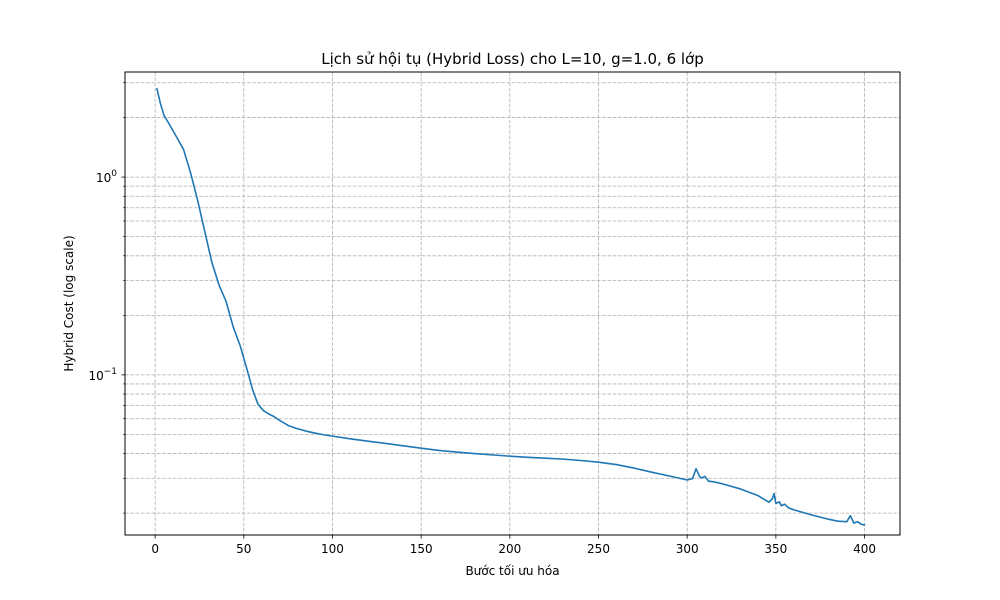  What do you see at coordinates (421, 549) in the screenshot?
I see `x-tick-label: 150` at bounding box center [421, 549].